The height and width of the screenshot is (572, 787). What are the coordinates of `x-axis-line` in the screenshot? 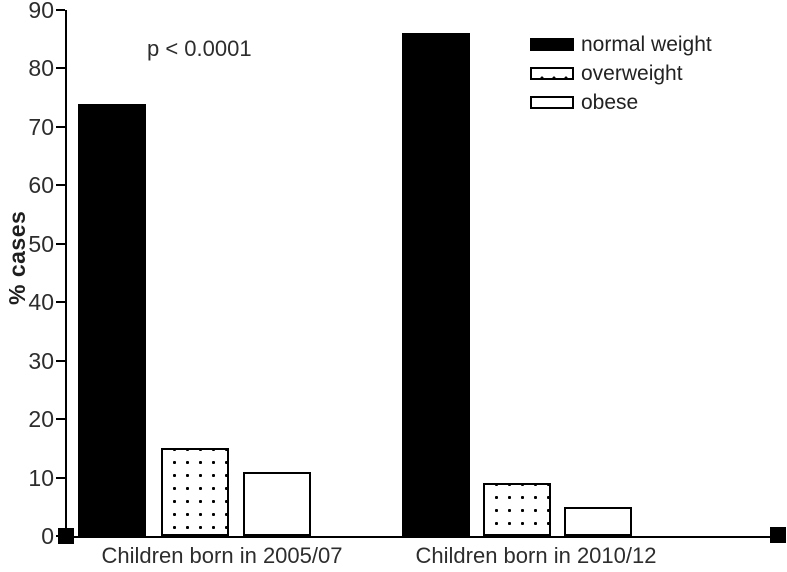 It's located at (425, 537).